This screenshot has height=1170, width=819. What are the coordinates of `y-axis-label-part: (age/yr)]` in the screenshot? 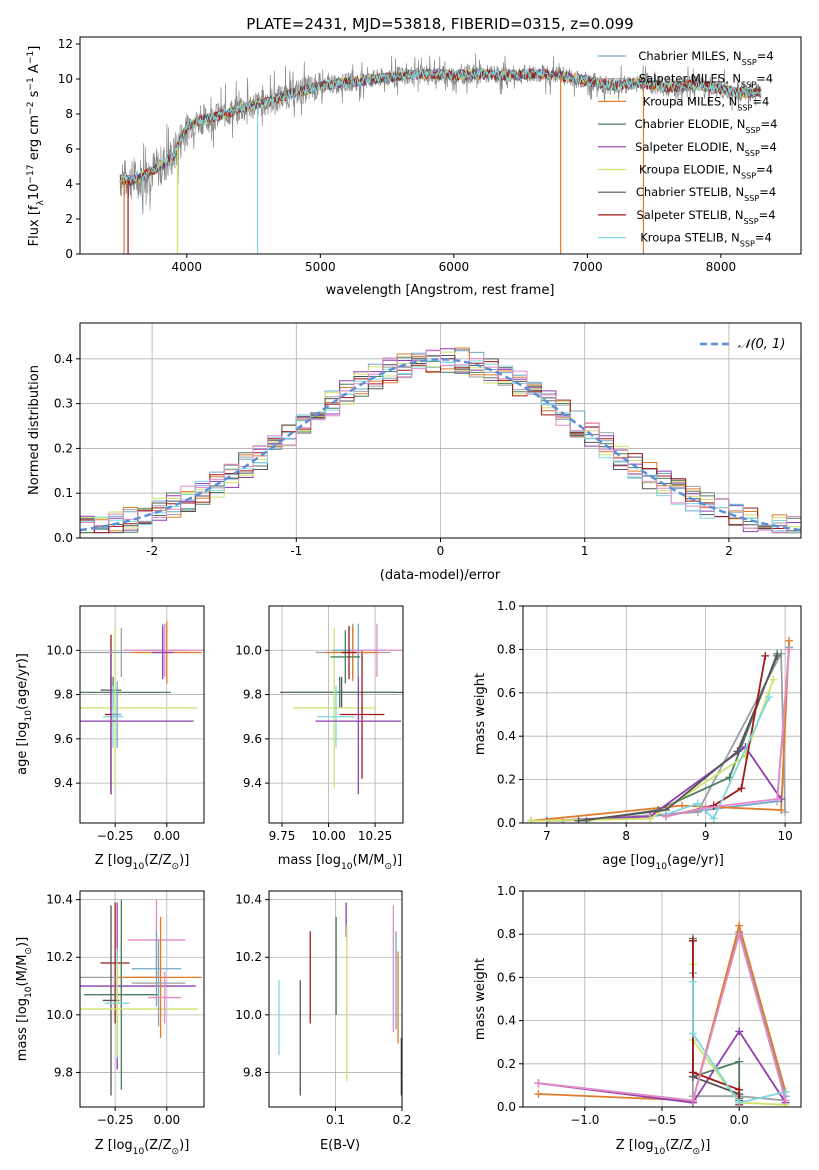 It's located at (22, 681).